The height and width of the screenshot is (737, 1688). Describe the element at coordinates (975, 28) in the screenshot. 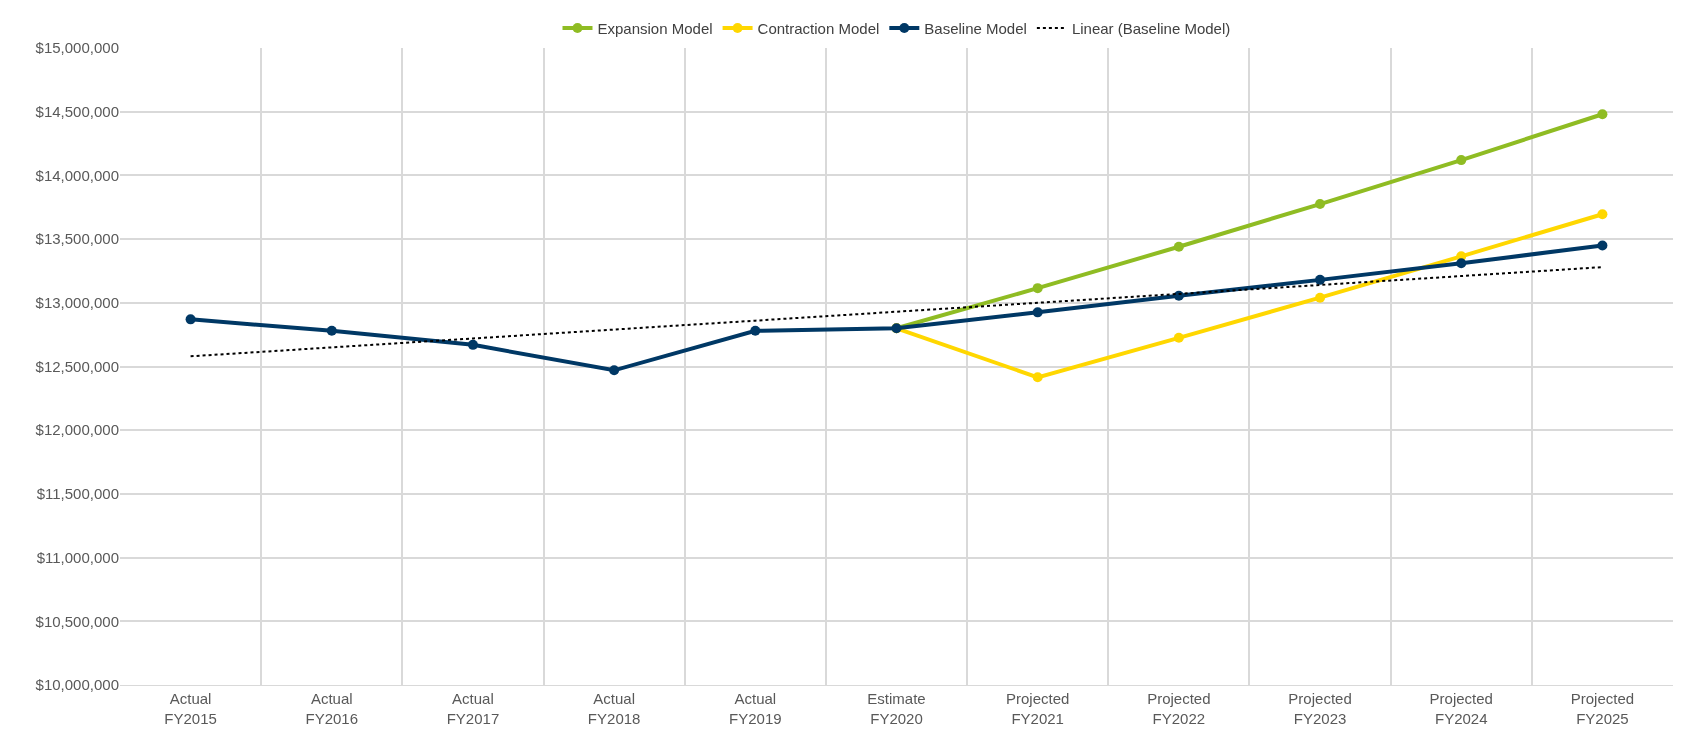

I see `legend-label: Baseline Model` at that location.